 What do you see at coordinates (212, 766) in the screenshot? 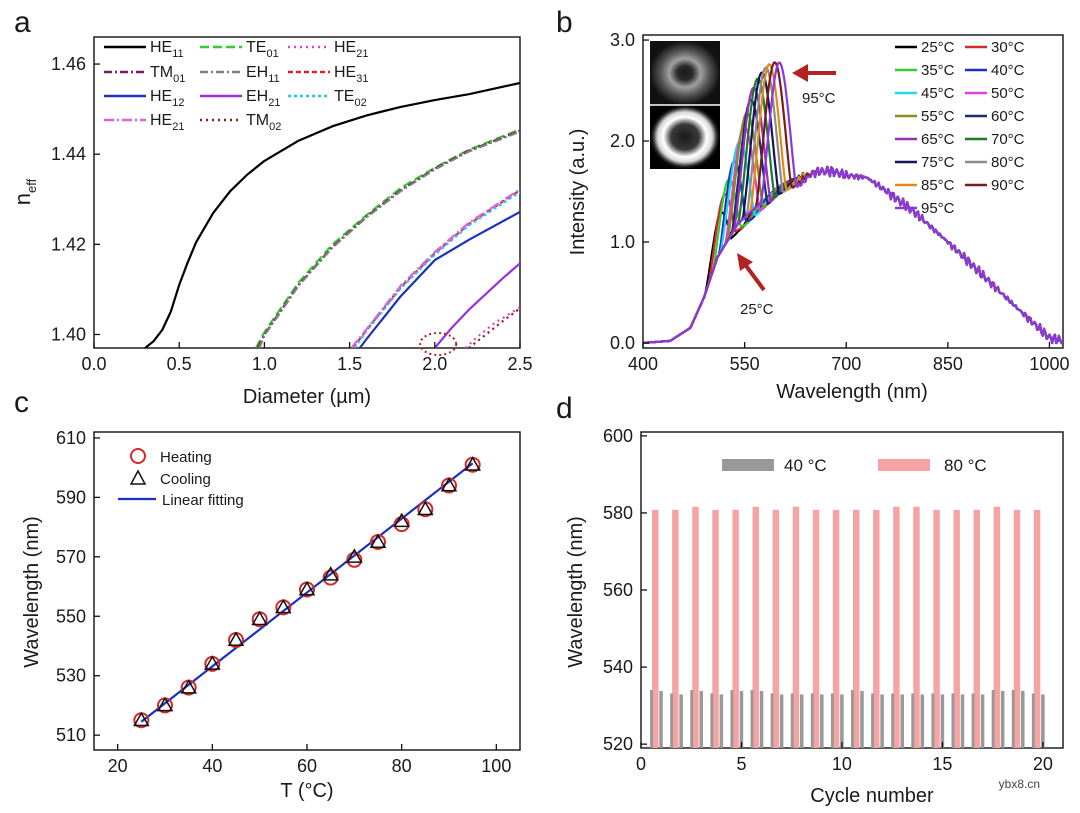
I see `panel-c-xtick-label: 40` at bounding box center [212, 766].